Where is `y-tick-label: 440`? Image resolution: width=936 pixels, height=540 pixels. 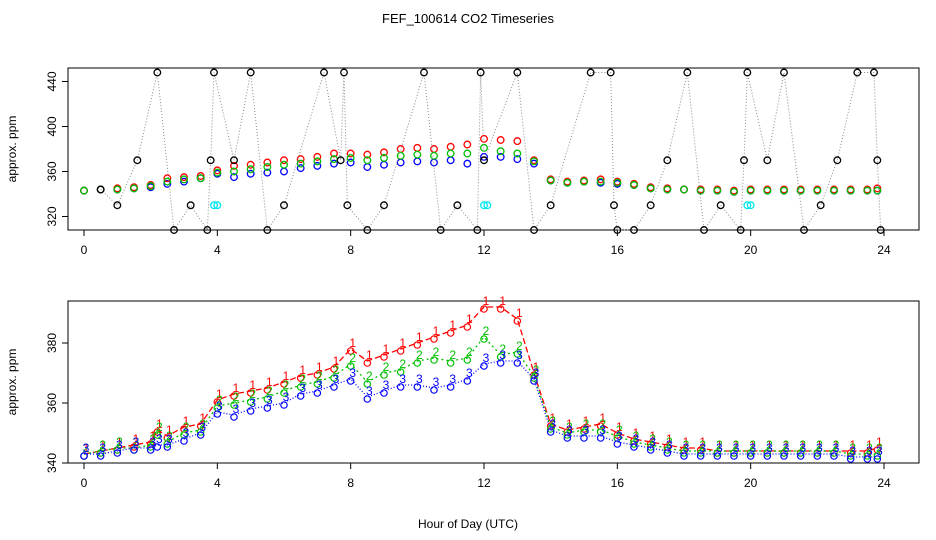
y-tick-label: 440 is located at coordinates (52, 81).